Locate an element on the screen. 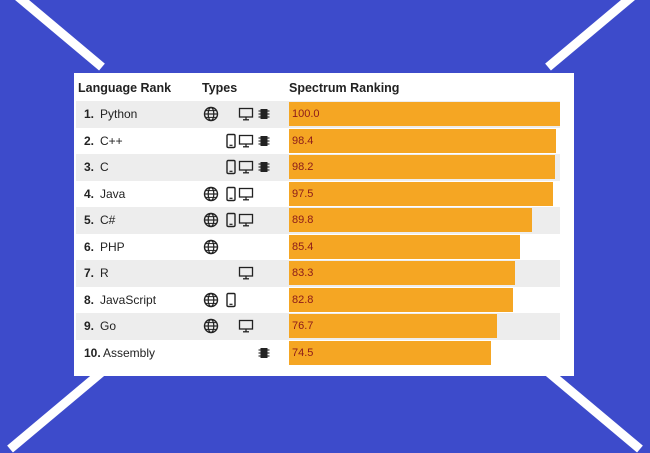 This screenshot has width=650, height=453. rank-number: 5. is located at coordinates (89, 220).